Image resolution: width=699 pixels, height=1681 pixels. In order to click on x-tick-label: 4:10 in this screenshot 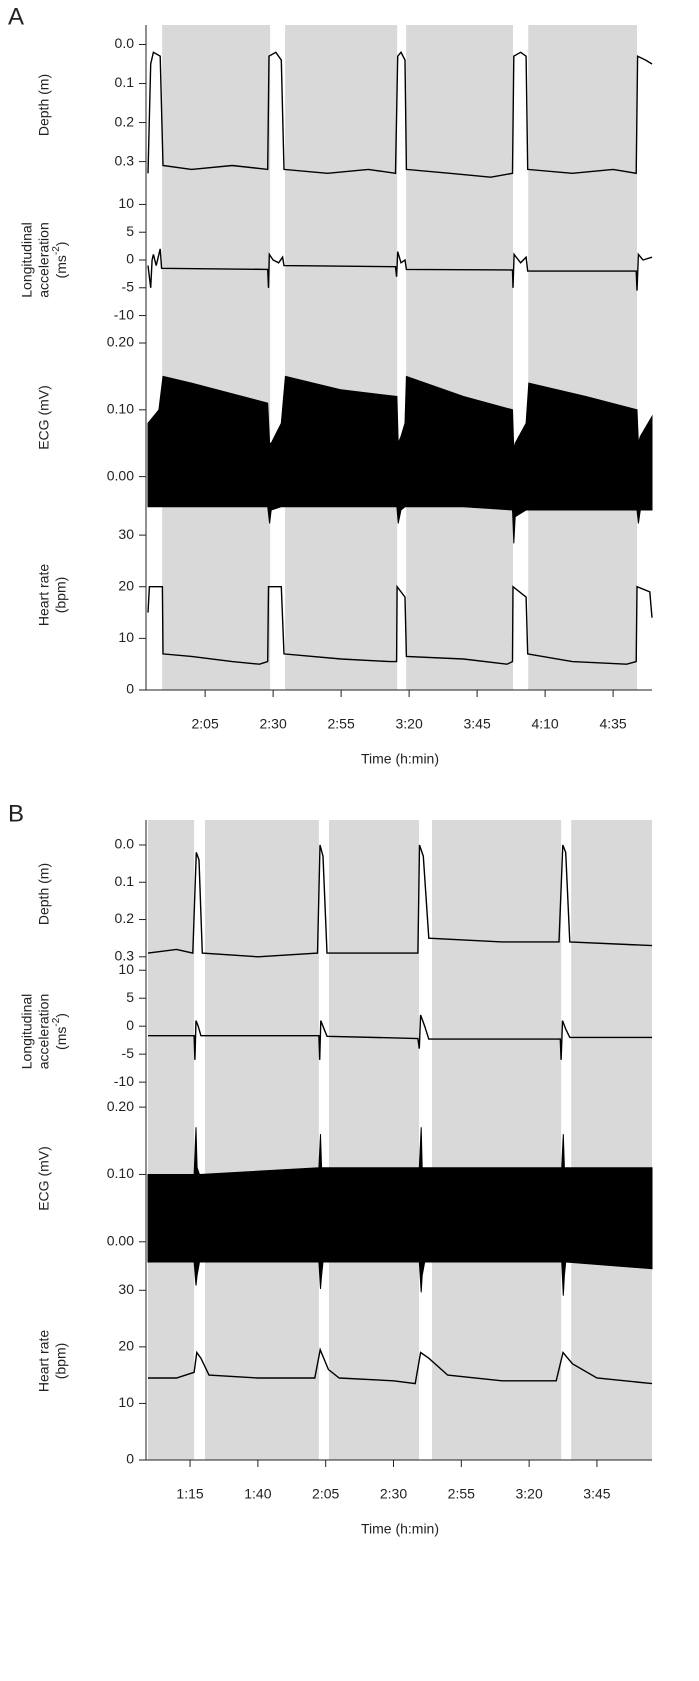, I will do `click(544, 724)`.